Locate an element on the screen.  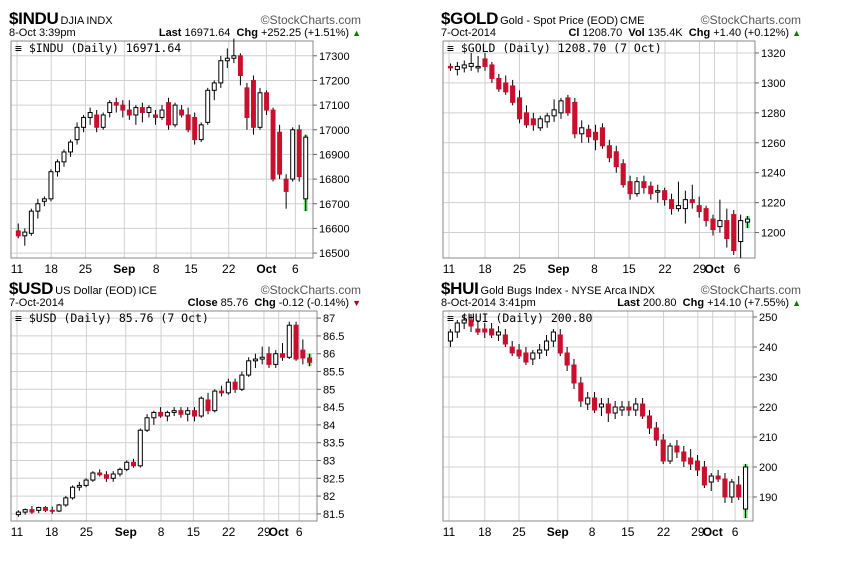
y-tick-label: 220 is located at coordinates (768, 408).